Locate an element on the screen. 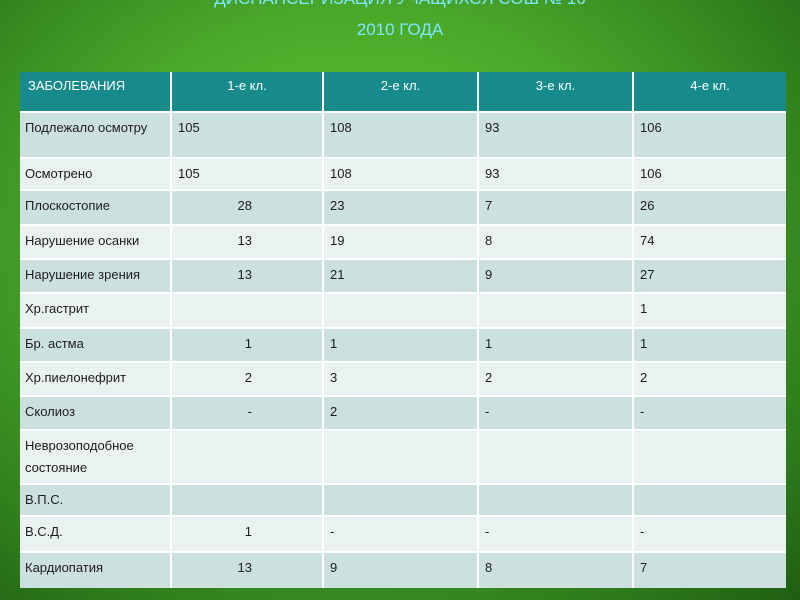 This screenshot has width=800, height=600. cell-grade-4: 2 is located at coordinates (709, 378).